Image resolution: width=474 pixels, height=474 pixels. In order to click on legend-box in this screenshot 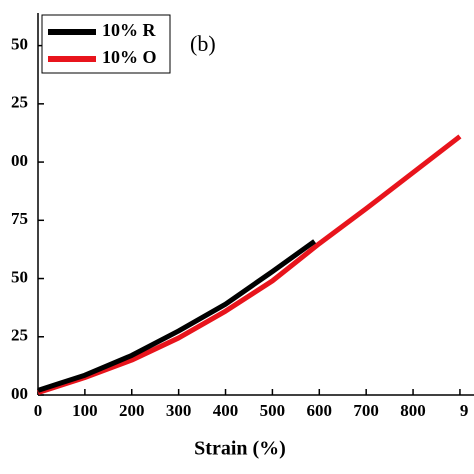, I will do `click(106, 44)`.